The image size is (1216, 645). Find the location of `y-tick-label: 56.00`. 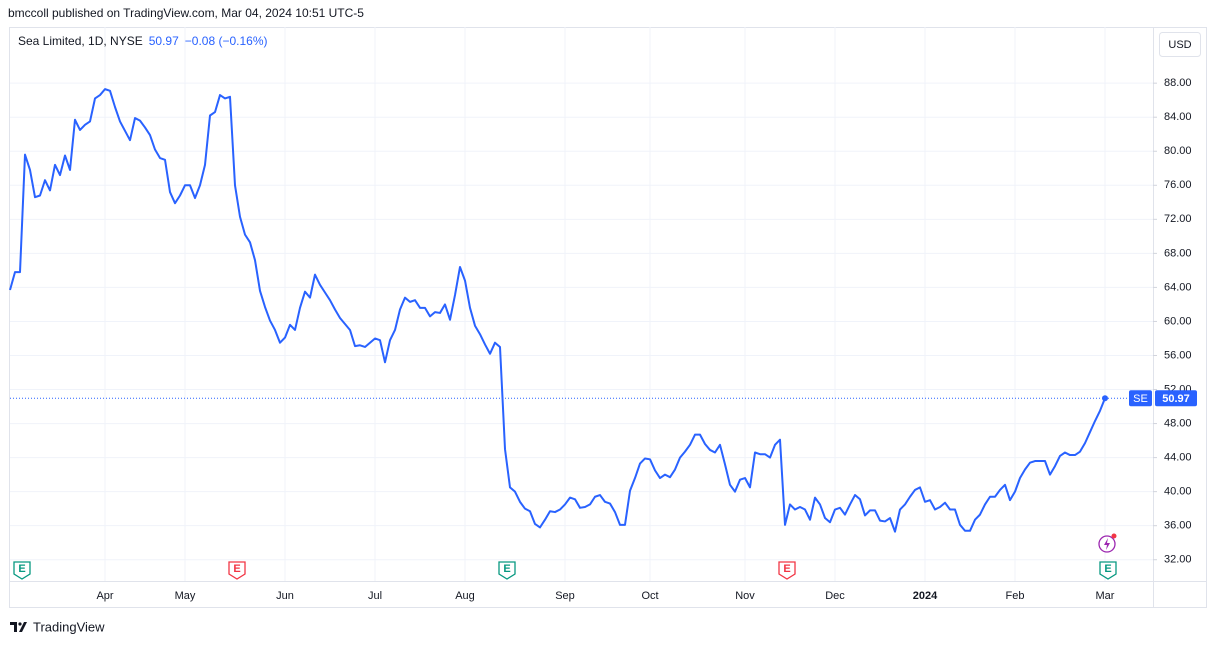

y-tick-label: 56.00 is located at coordinates (1178, 355).